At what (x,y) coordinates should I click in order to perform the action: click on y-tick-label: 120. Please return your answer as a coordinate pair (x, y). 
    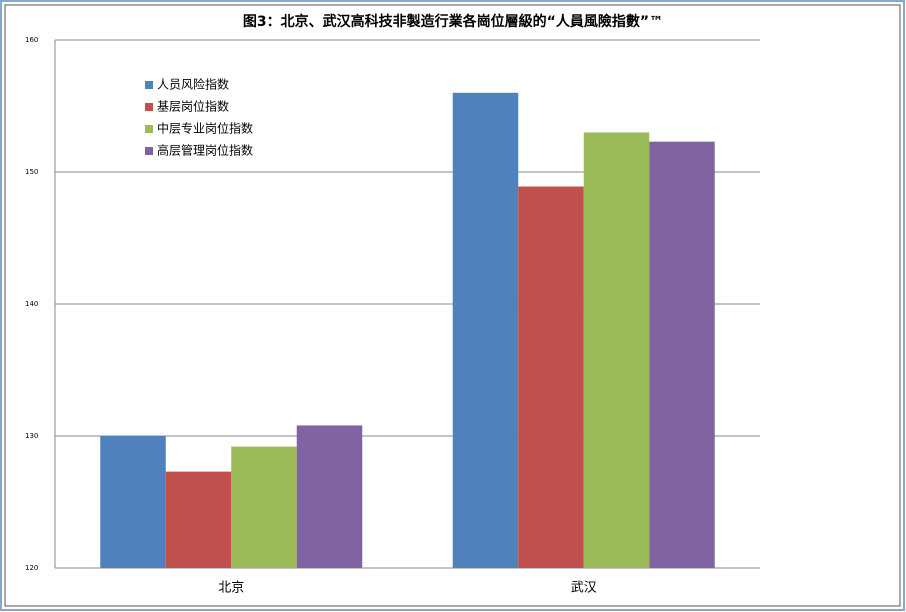
    Looking at the image, I should click on (31, 568).